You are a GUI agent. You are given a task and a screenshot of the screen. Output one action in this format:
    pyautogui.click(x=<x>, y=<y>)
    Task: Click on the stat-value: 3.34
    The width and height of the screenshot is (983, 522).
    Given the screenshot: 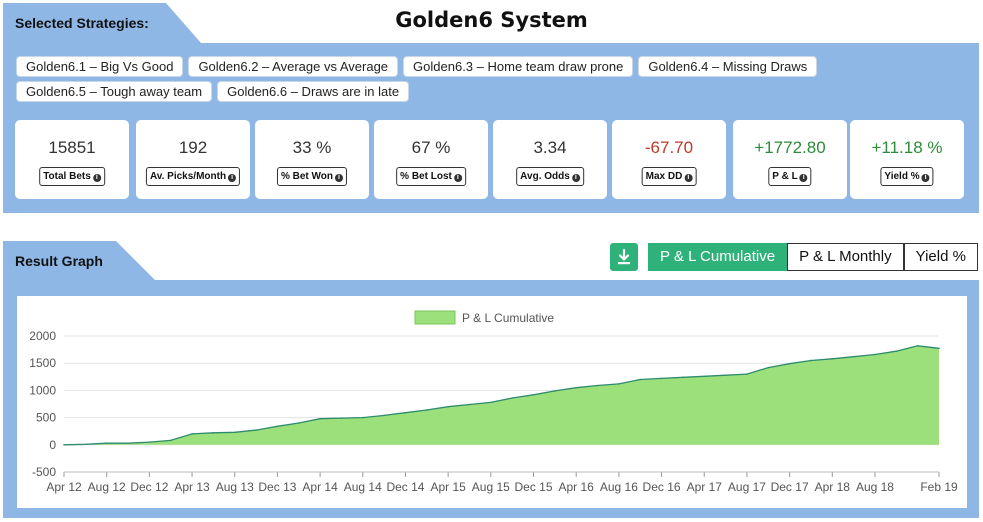 What is the action you would take?
    pyautogui.click(x=550, y=147)
    